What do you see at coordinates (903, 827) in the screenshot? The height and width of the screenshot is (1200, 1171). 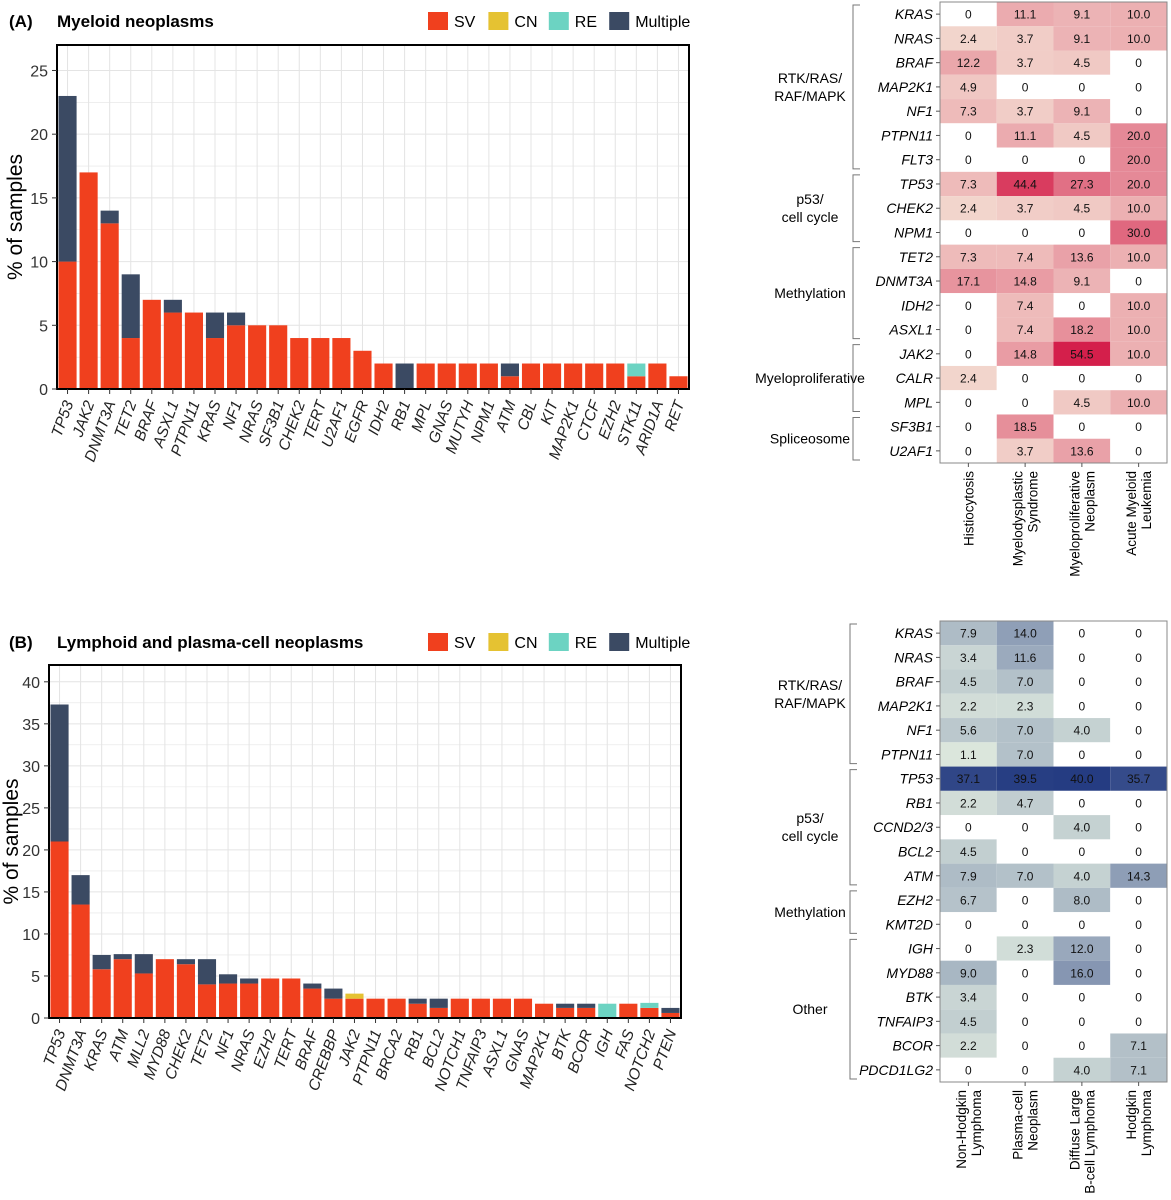 I see `row-label-ccnd2-3: CCND2/3` at bounding box center [903, 827].